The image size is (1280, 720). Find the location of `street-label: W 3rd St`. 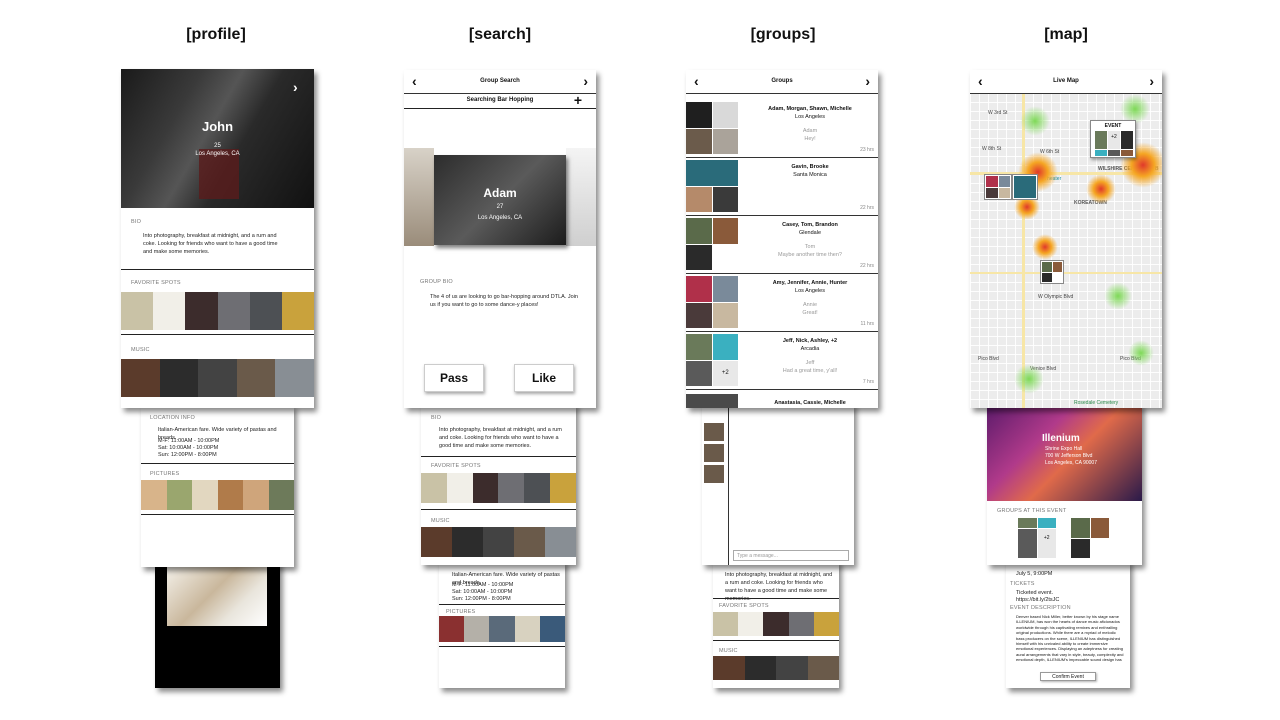

street-label: W 3rd St is located at coordinates (998, 113).